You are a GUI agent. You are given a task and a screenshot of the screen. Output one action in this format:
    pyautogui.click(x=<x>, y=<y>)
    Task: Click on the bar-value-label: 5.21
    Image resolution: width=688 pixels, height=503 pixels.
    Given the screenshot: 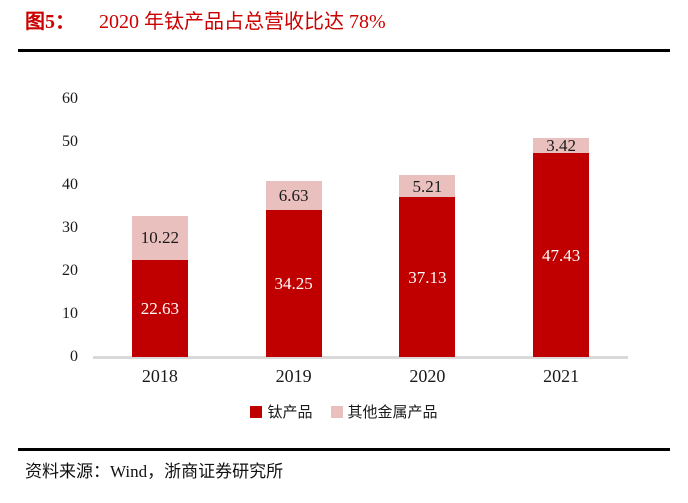 What is the action you would take?
    pyautogui.click(x=427, y=186)
    